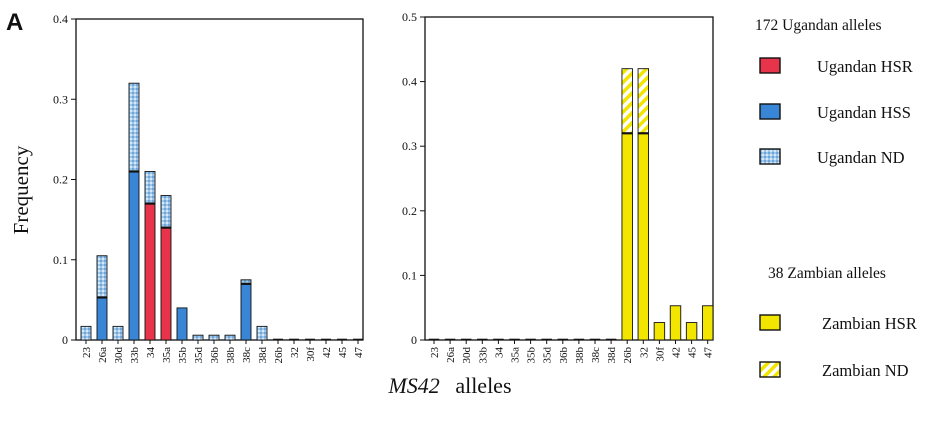 Image resolution: width=950 pixels, height=426 pixels. Describe the element at coordinates (150, 272) in the screenshot. I see `uganda-bar-34-ugandan-hsr` at that location.